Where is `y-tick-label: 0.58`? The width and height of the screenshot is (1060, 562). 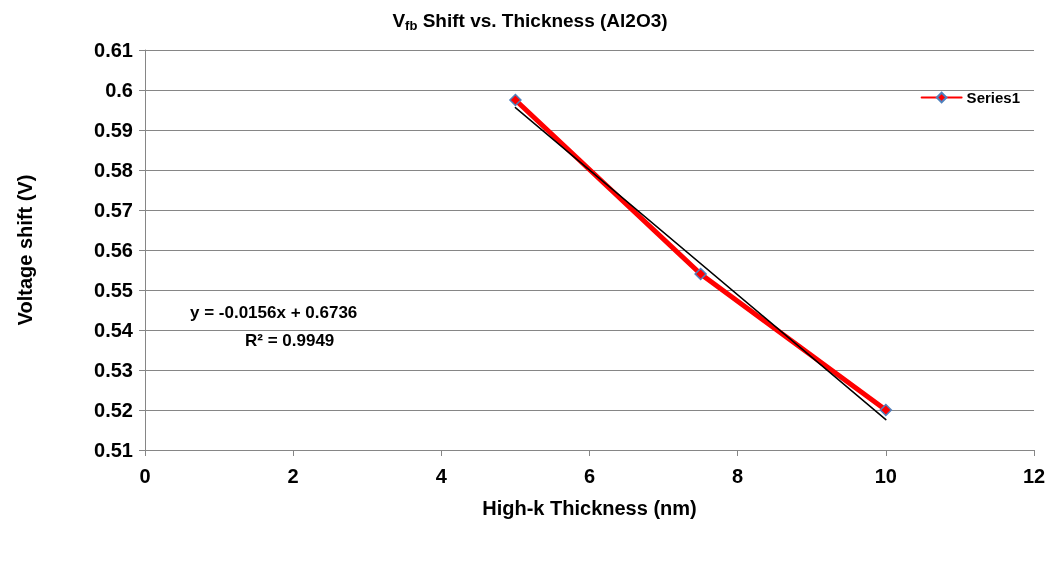 y-tick-label: 0.58 is located at coordinates (113, 170).